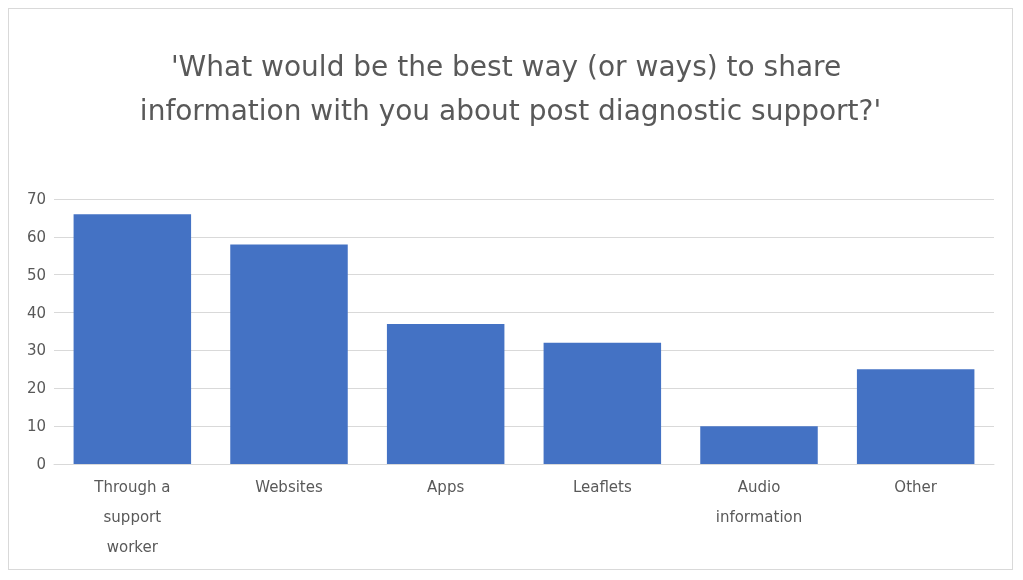 The image size is (1023, 580). I want to click on y-tick-label: 40, so click(36, 312).